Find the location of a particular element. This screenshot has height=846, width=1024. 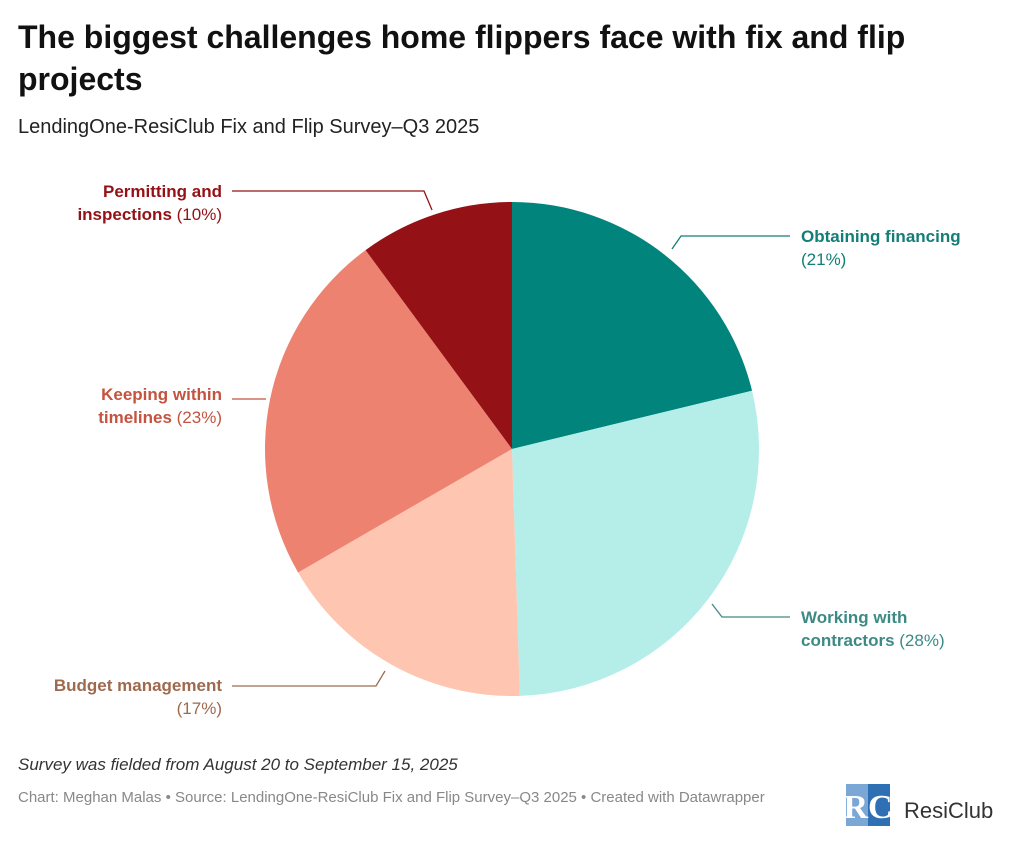

category-label: Budget management is located at coordinates (137, 685).